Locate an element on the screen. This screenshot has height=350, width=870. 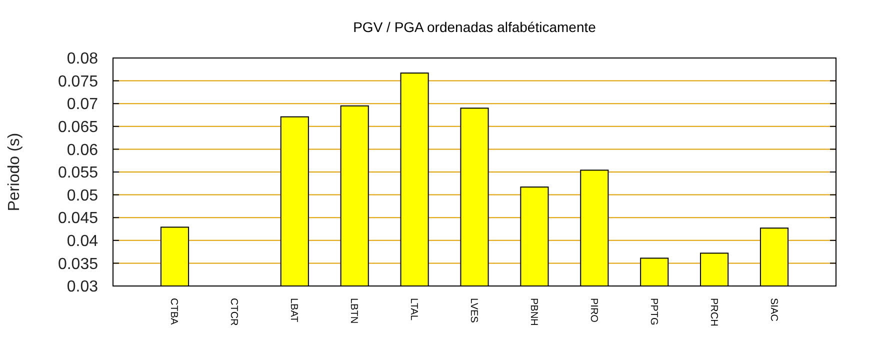
y-tick-label: 0.035 is located at coordinates (78, 264).